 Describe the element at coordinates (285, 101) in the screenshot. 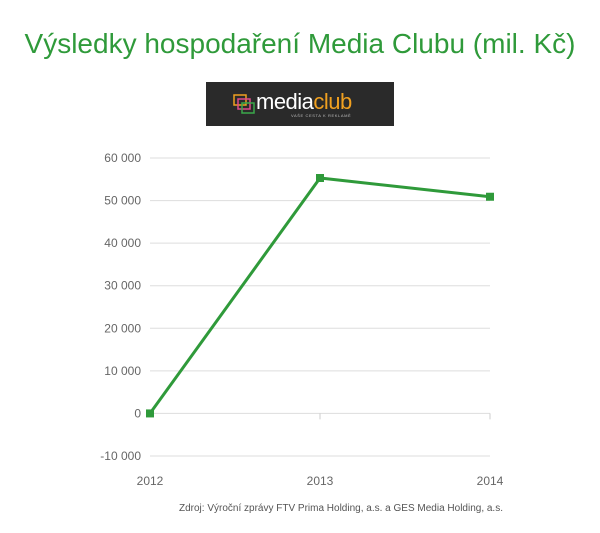

I see `logo-wordmark-media: media` at that location.